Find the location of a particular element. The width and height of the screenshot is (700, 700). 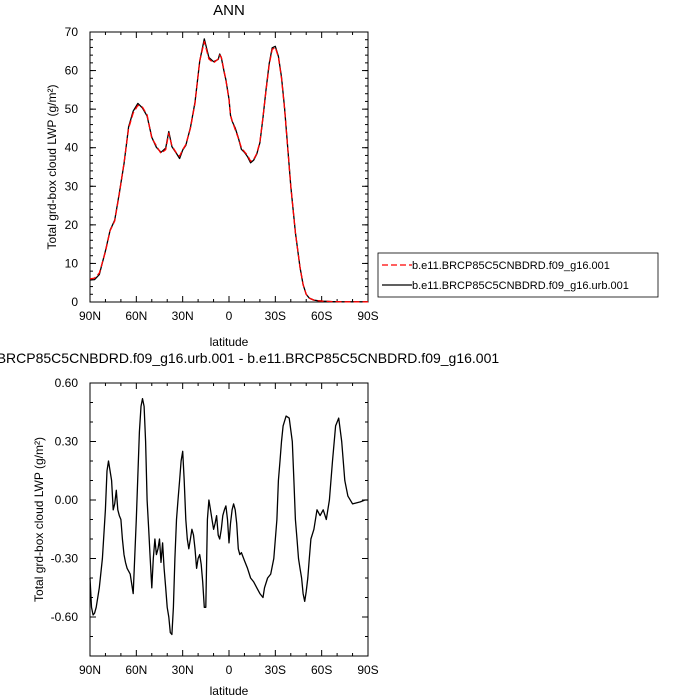

legend-label-1: b.e11.BRCP85C5CNBDRD.f09_g16.urb.001 is located at coordinates (520, 286).